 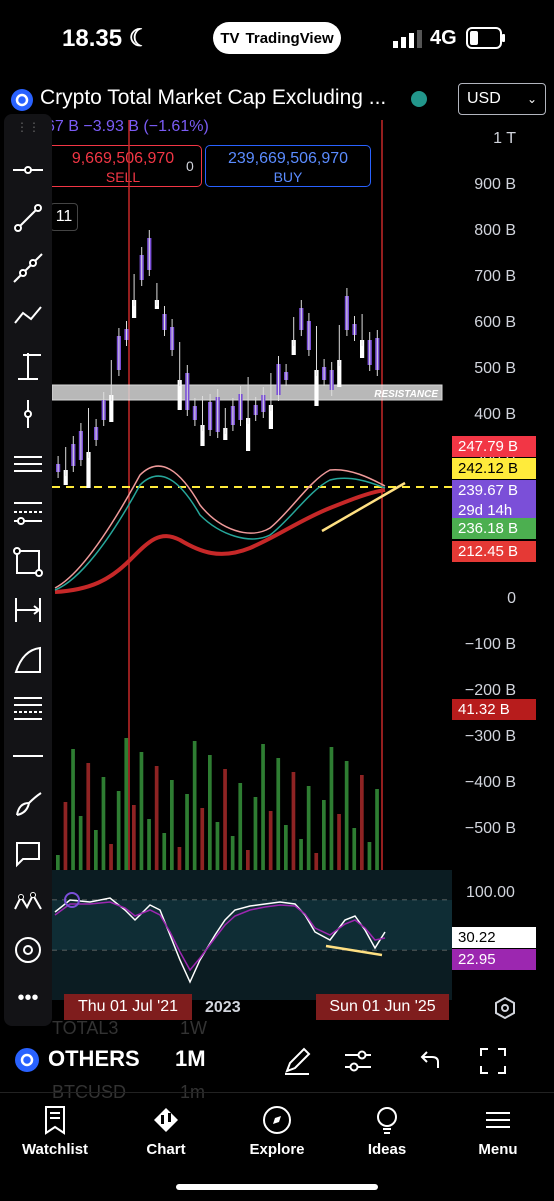 What do you see at coordinates (531, 99) in the screenshot?
I see `chevron-down-icon: ⌄` at bounding box center [531, 99].